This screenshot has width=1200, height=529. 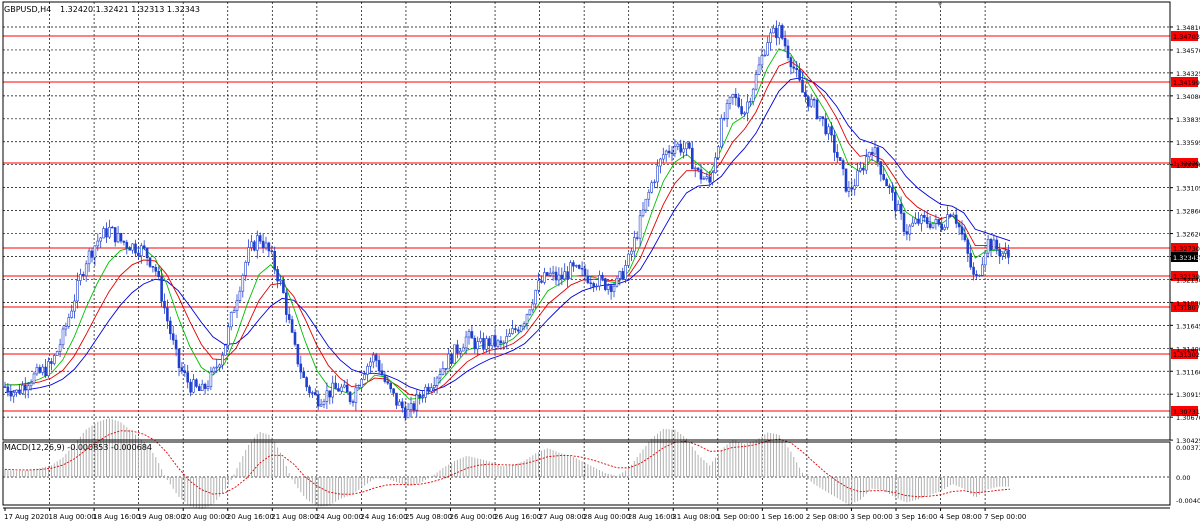 What do you see at coordinates (1186, 83) in the screenshot?
I see `price-level-label: 1.34199` at bounding box center [1186, 83].